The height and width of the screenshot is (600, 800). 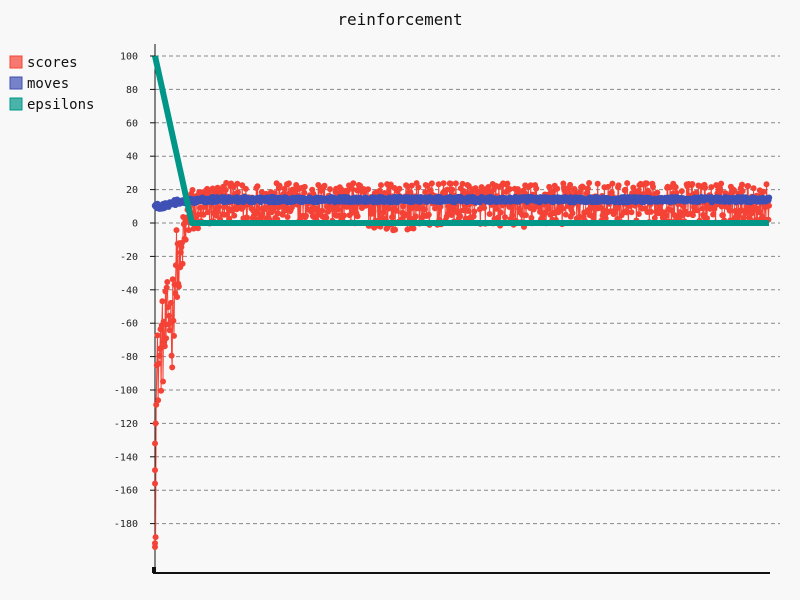 I want to click on moves-point, so click(x=769, y=197).